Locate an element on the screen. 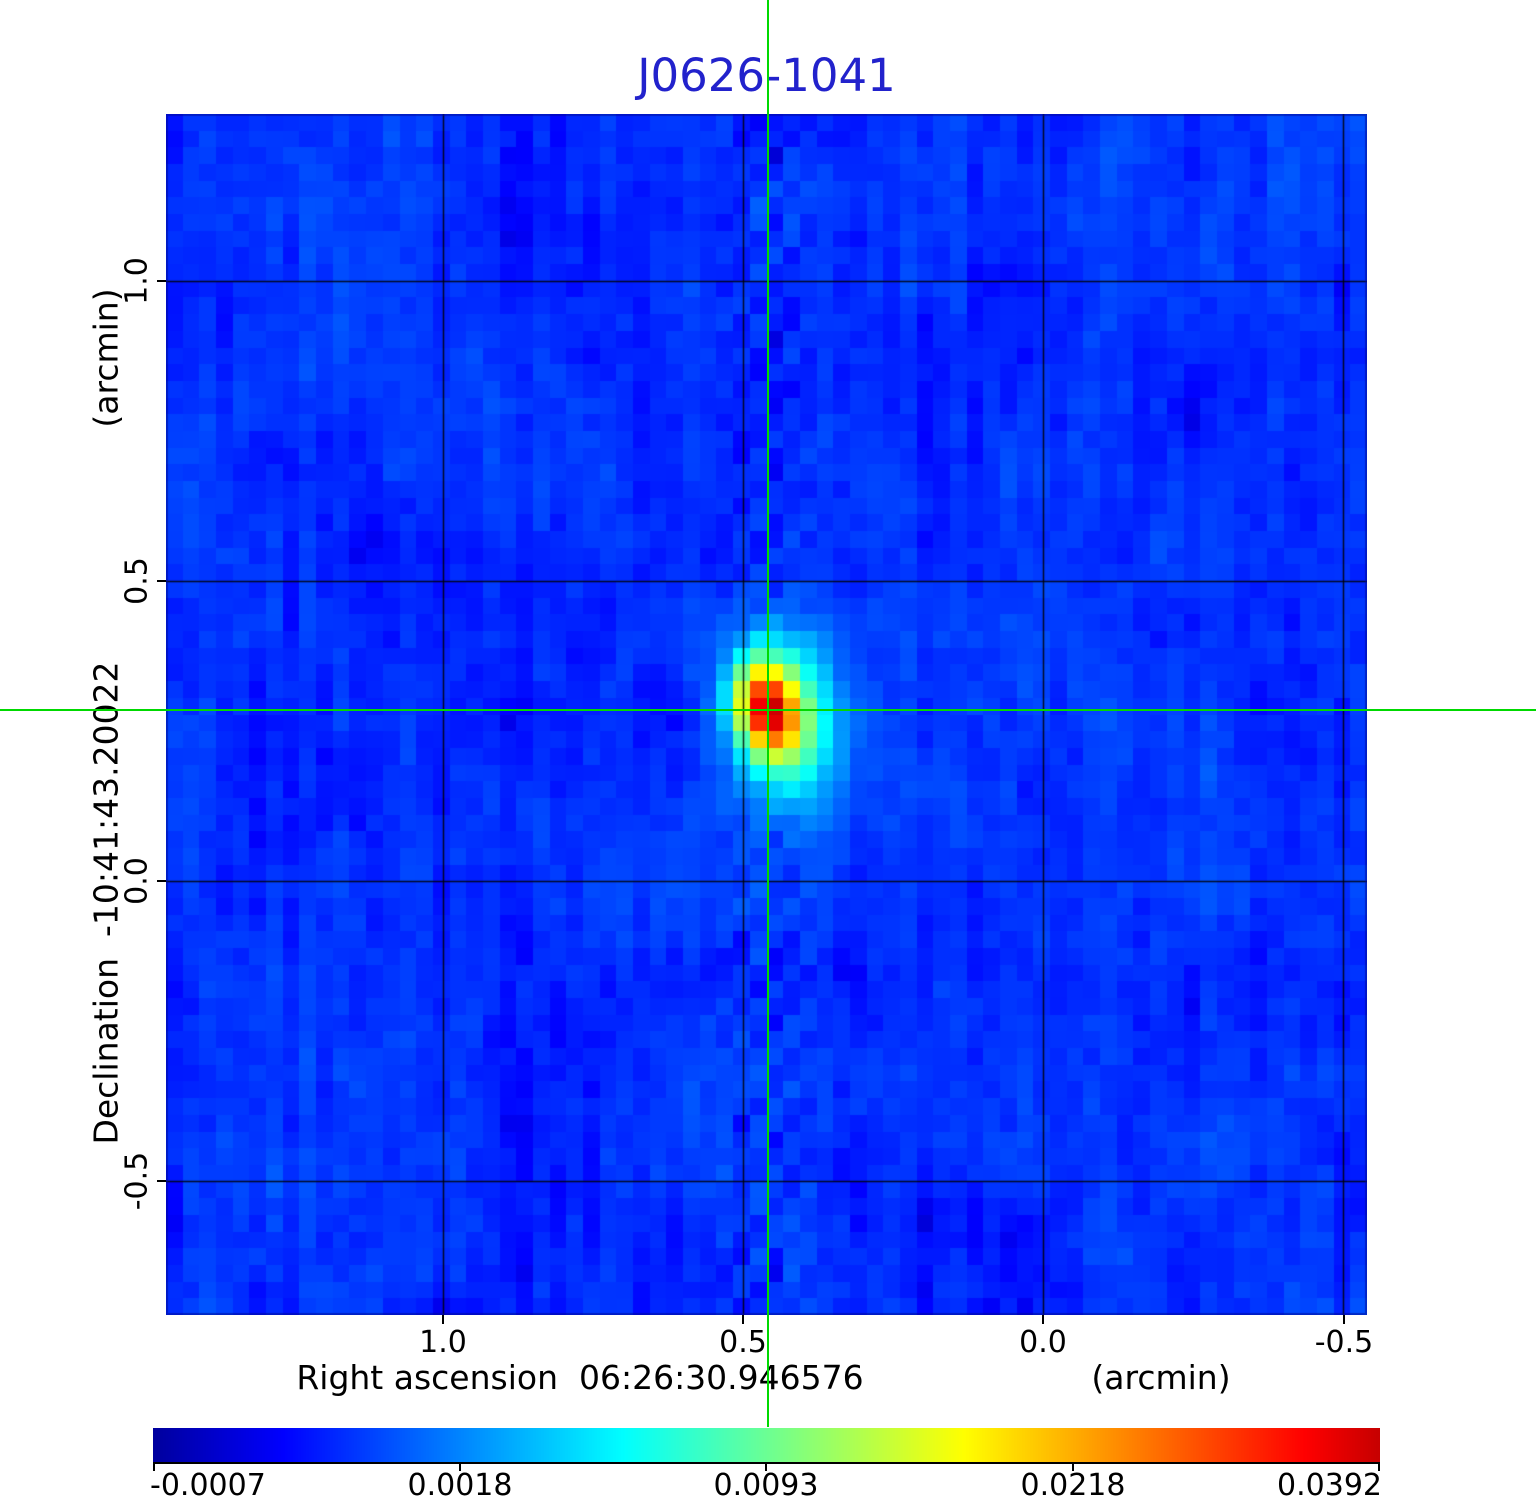  colorbar-label: 0.0093 is located at coordinates (766, 1484).